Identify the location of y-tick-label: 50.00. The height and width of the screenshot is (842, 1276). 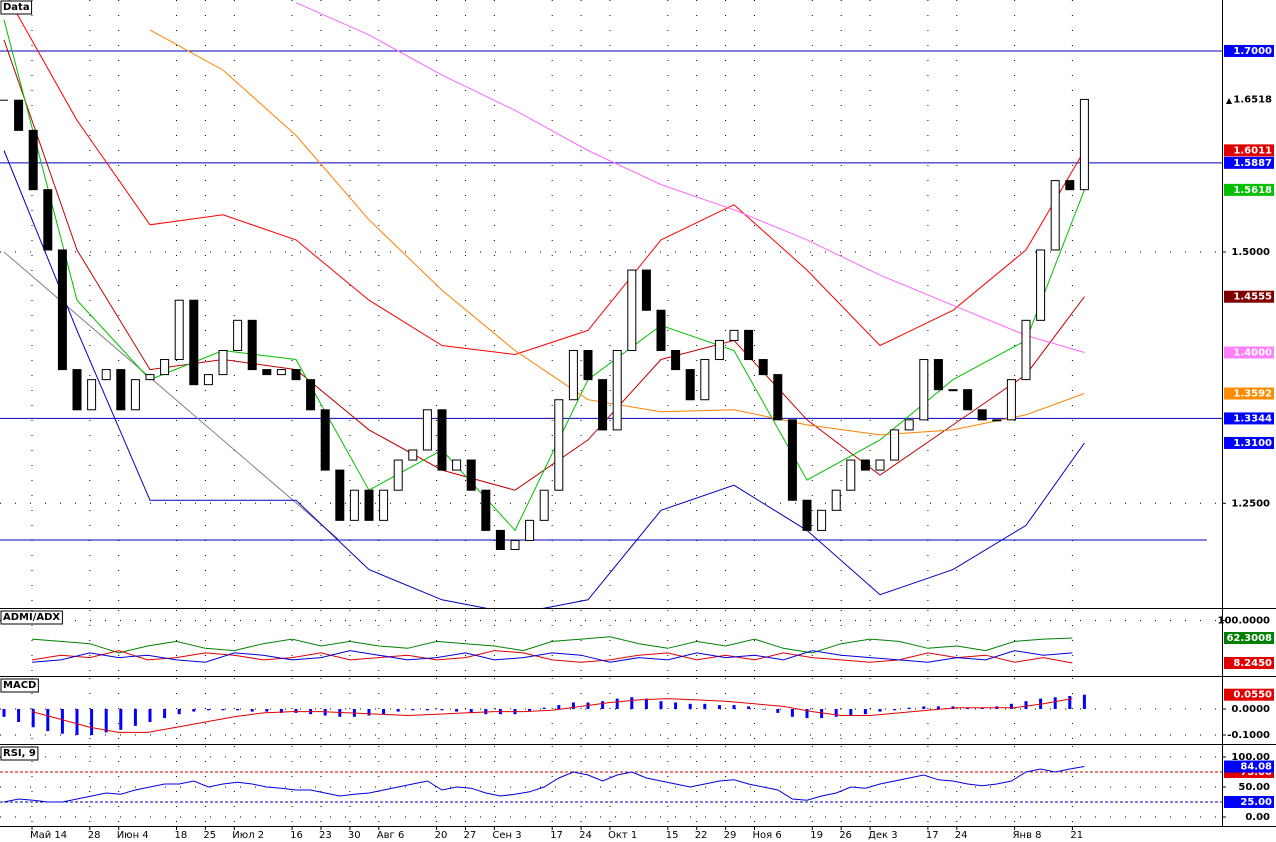
(1254, 787).